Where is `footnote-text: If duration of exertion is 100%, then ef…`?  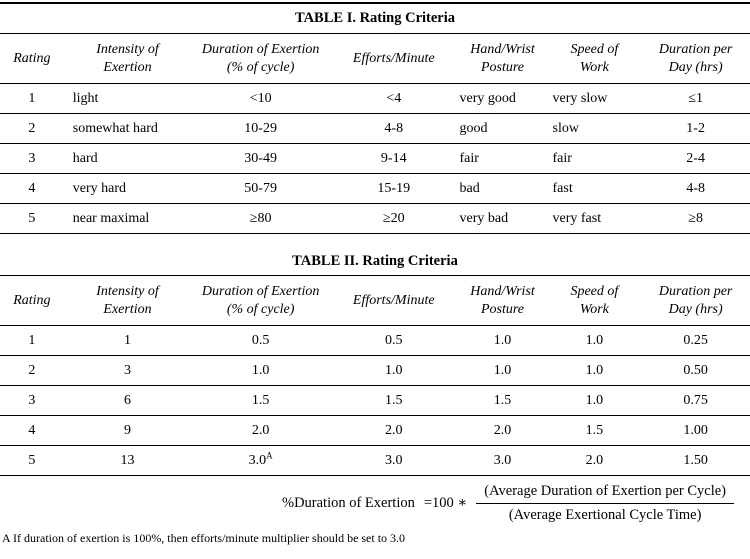 footnote-text: If duration of exertion is 100%, then ef… is located at coordinates (209, 538).